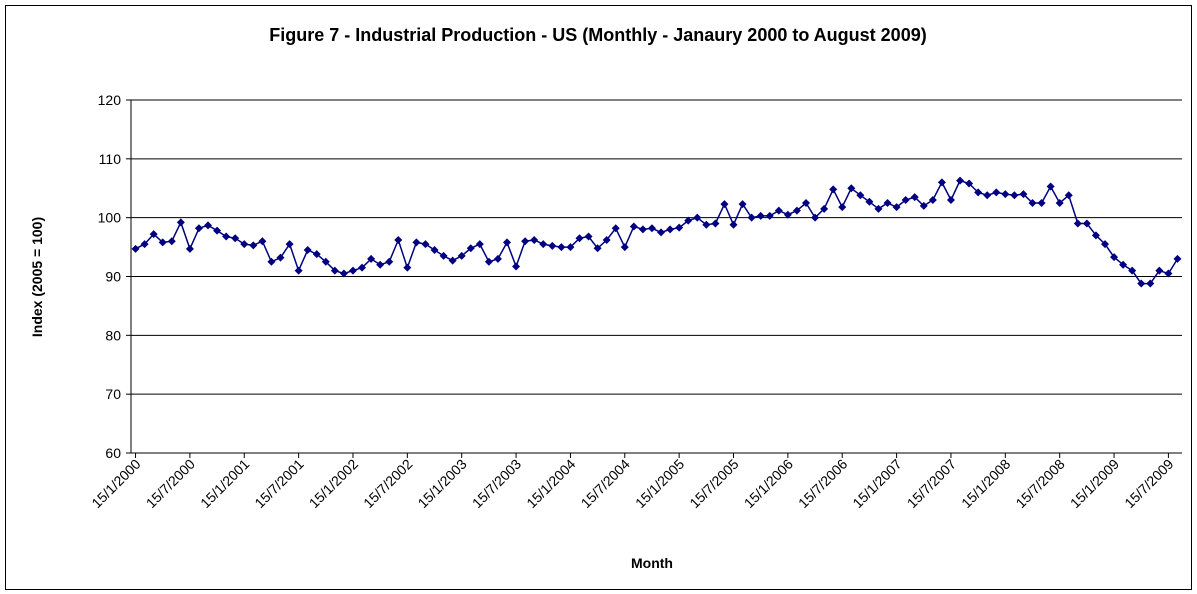  What do you see at coordinates (113, 277) in the screenshot?
I see `y-tick-label: 90` at bounding box center [113, 277].